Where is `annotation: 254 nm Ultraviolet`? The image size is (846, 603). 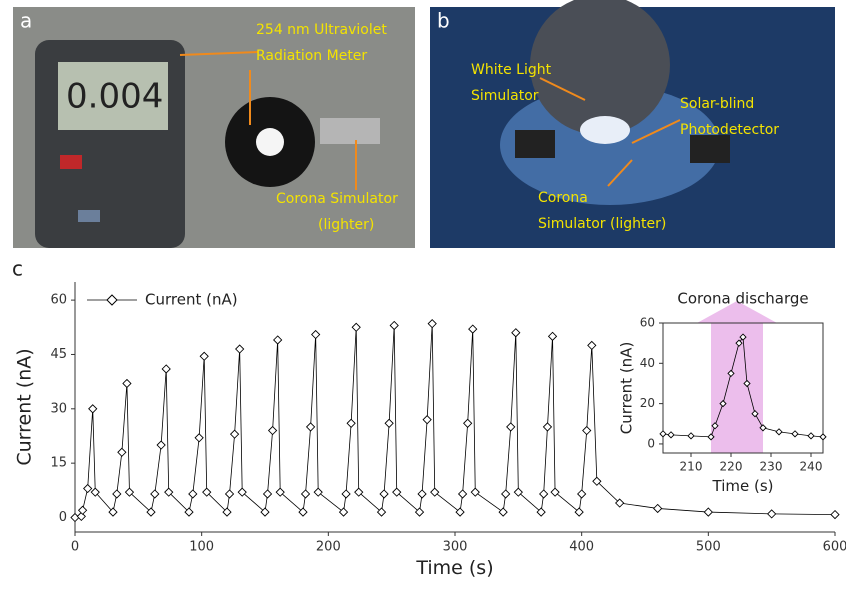
annotation: 254 nm Ultraviolet is located at coordinates (321, 30).